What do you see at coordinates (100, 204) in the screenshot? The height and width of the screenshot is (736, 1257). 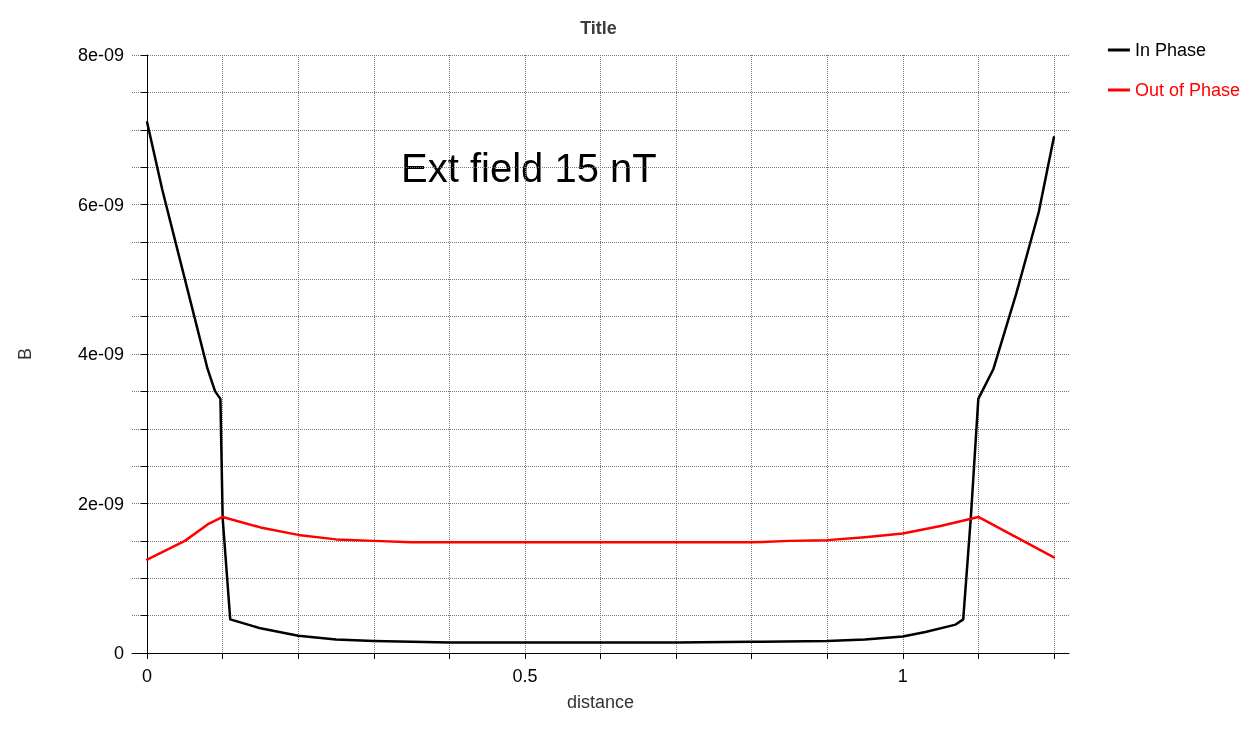 I see `y-tick-label: 6e-09` at bounding box center [100, 204].